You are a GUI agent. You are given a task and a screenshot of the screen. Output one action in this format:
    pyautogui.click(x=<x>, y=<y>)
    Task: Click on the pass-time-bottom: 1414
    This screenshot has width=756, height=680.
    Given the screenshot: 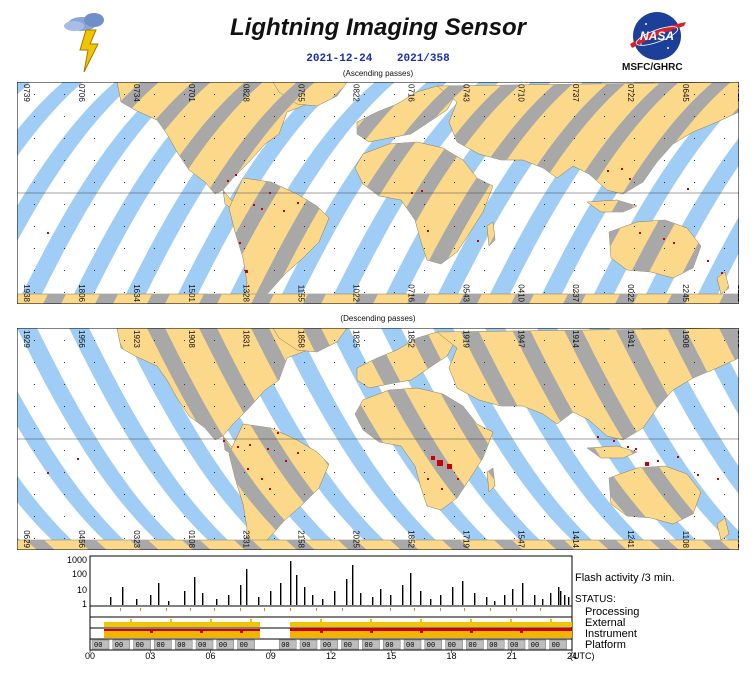 What is the action you would take?
    pyautogui.click(x=575, y=539)
    